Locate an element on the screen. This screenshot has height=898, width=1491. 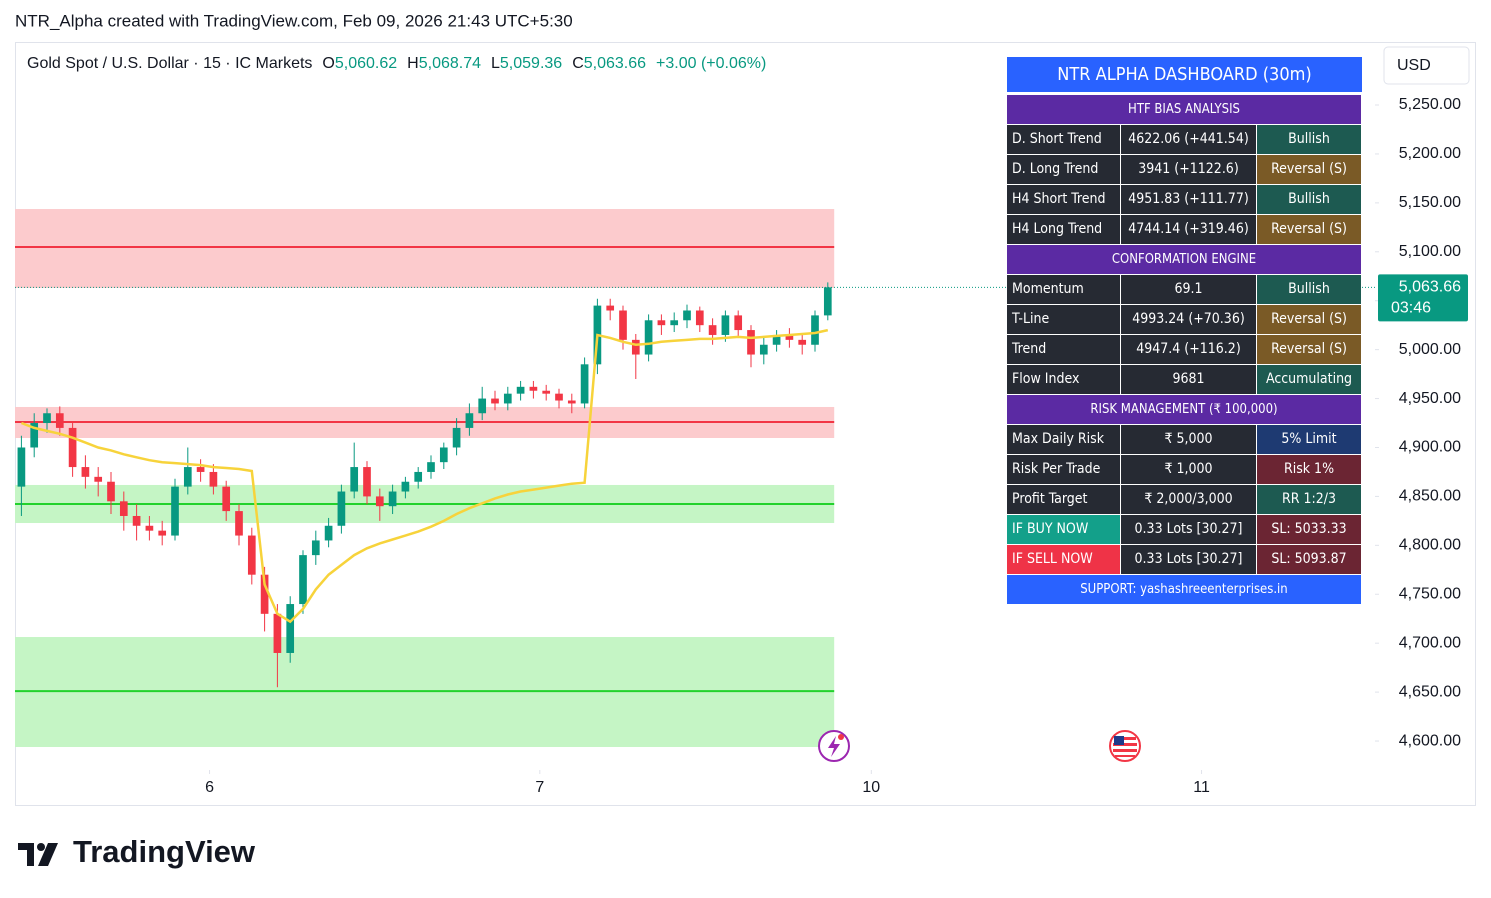
legend-text: 5,059.36 is located at coordinates (531, 63).